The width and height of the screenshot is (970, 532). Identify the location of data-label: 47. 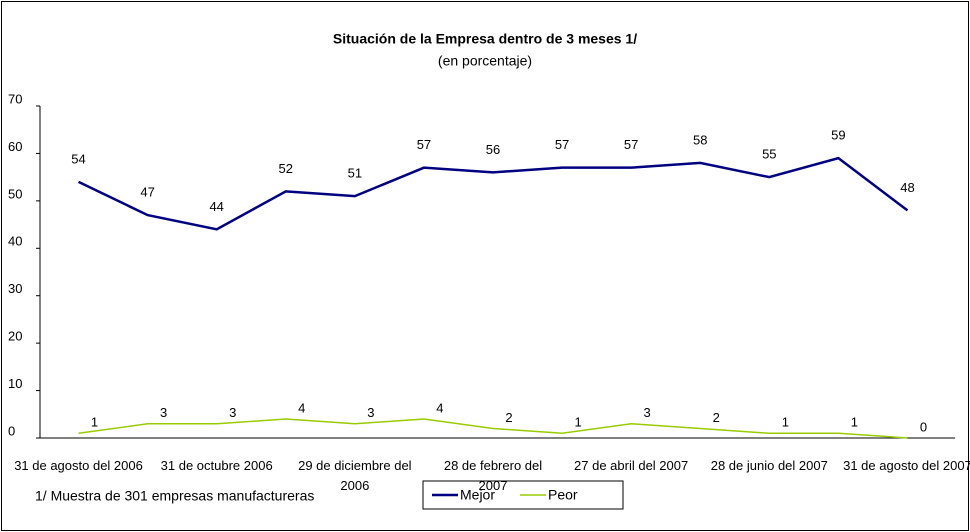
(147, 192).